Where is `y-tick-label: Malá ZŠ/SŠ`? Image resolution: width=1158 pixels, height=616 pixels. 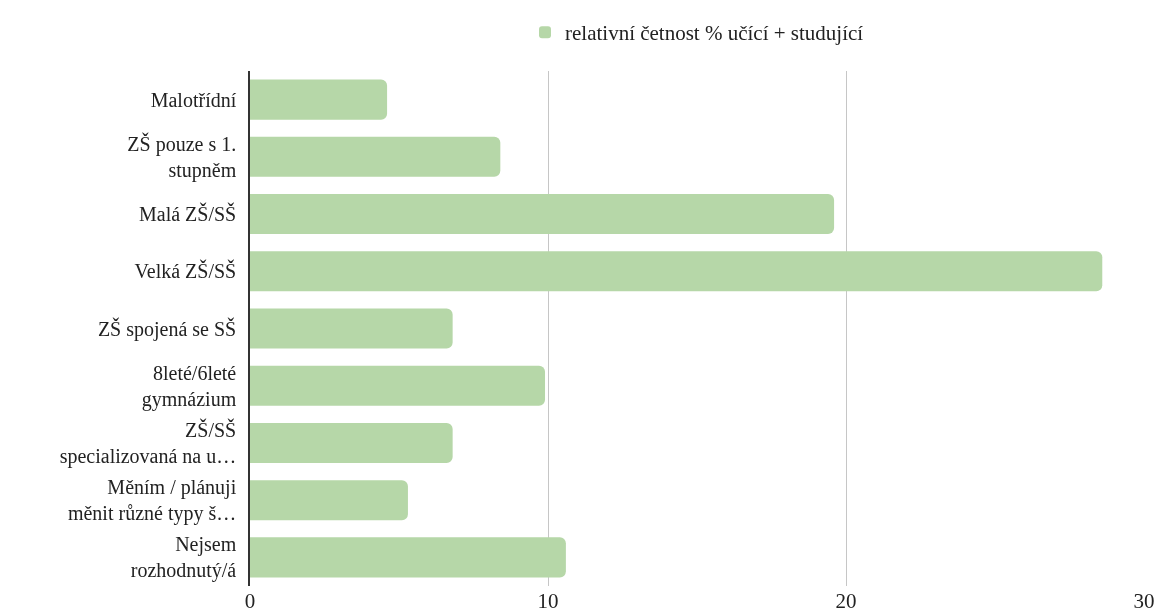
y-tick-label: Malá ZŠ/SŠ is located at coordinates (188, 214).